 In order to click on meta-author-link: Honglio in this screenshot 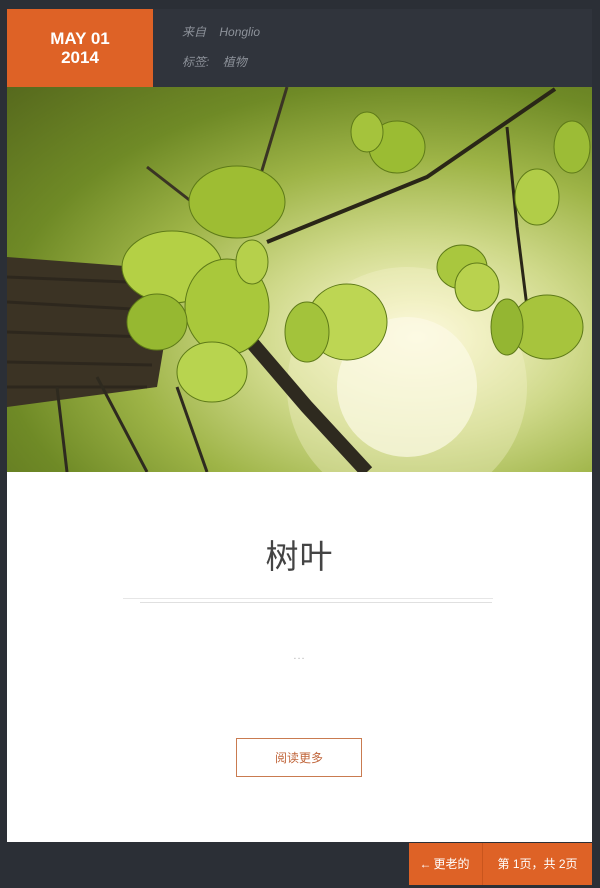, I will do `click(240, 32)`.